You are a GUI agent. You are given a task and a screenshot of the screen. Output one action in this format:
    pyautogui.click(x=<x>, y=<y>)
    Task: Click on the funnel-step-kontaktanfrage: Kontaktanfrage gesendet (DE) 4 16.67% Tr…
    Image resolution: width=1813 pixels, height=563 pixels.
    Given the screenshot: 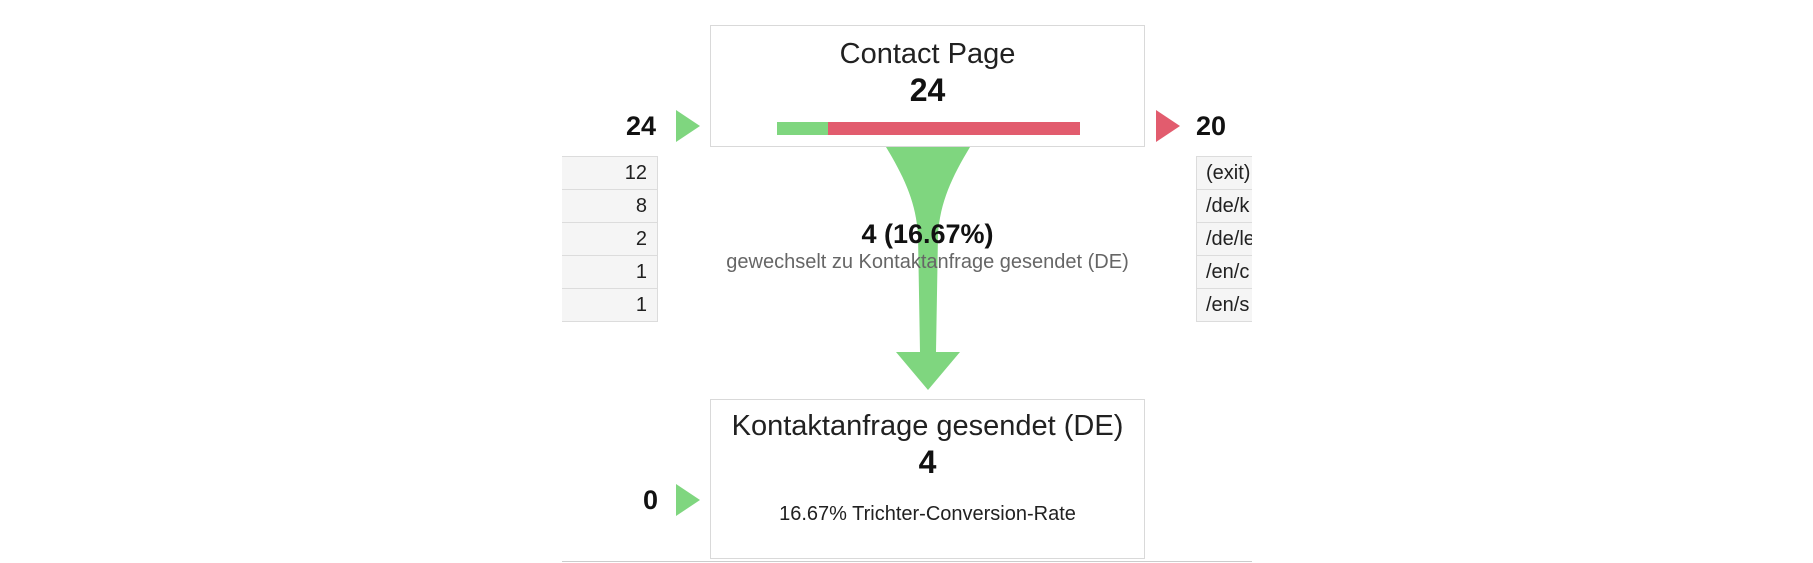 What is the action you would take?
    pyautogui.click(x=927, y=479)
    